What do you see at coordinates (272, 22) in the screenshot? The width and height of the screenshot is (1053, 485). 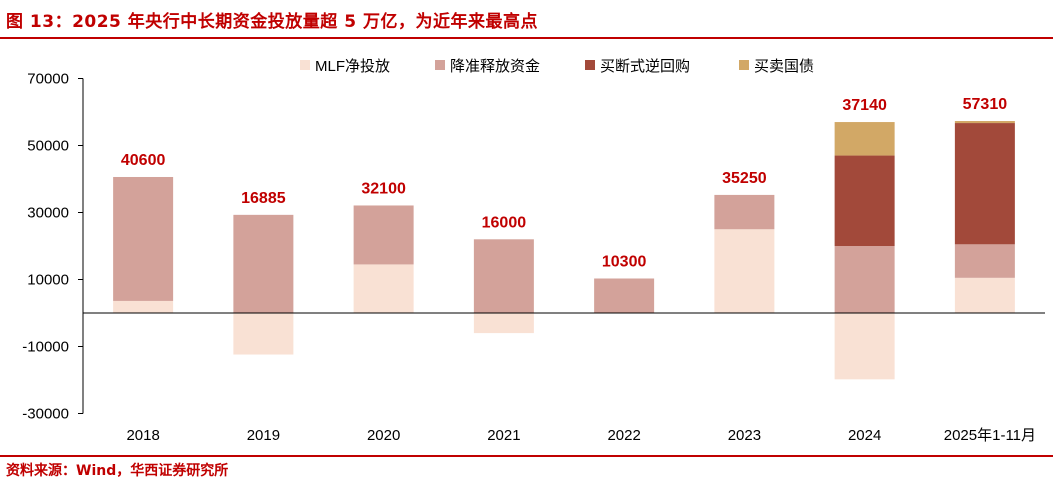 I see `figure-title: 图 13：2025 年央行中长期资金投放量超 5 万亿，为近年来最高点` at bounding box center [272, 22].